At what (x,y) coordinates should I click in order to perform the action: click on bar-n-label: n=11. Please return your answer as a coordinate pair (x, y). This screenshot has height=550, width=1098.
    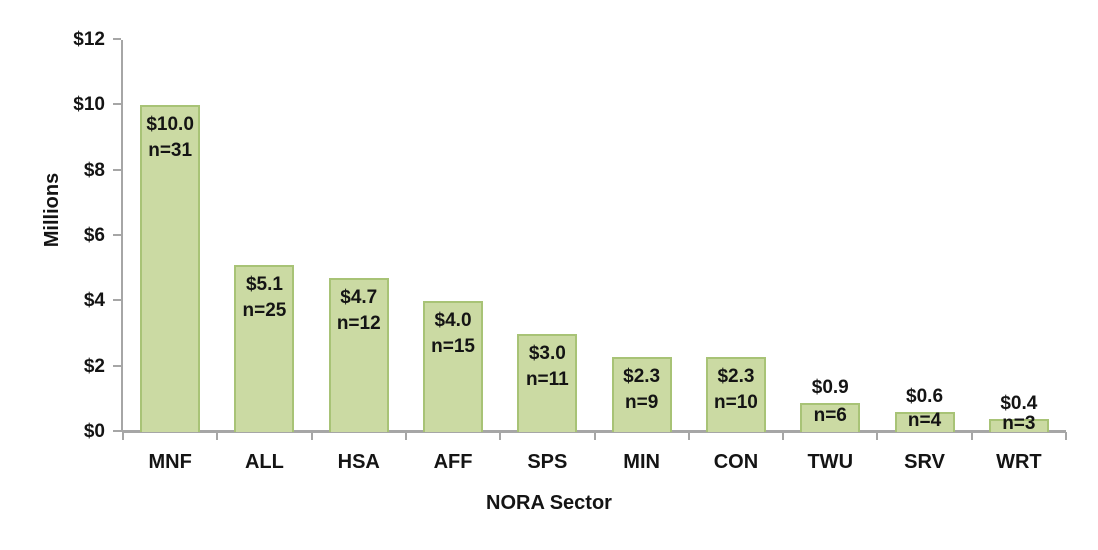
    Looking at the image, I should click on (547, 379).